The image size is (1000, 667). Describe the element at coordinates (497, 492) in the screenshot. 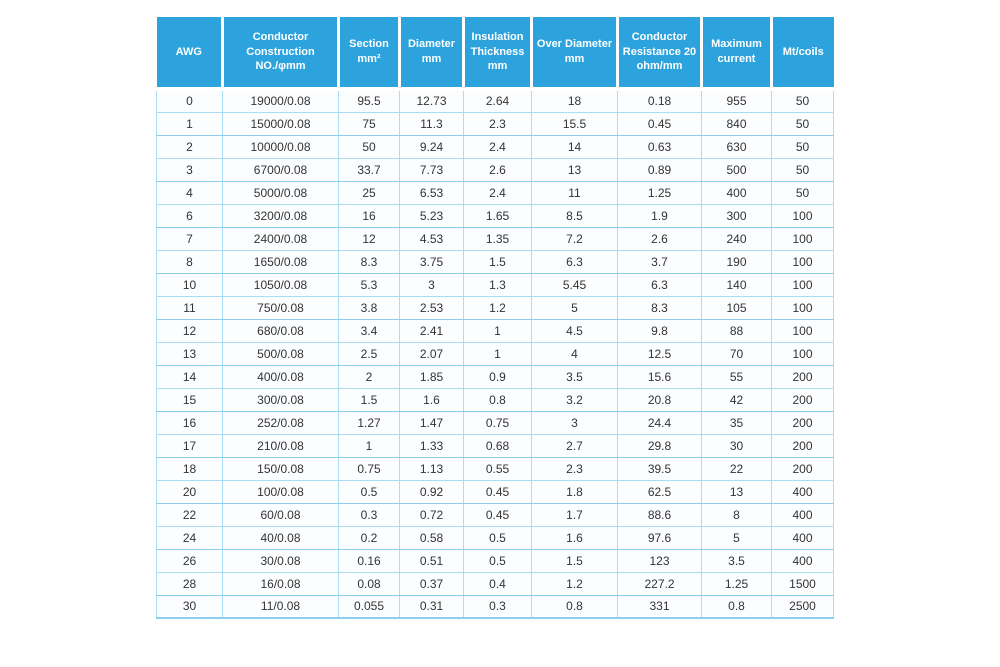

I see `table-cell: 0.45` at that location.